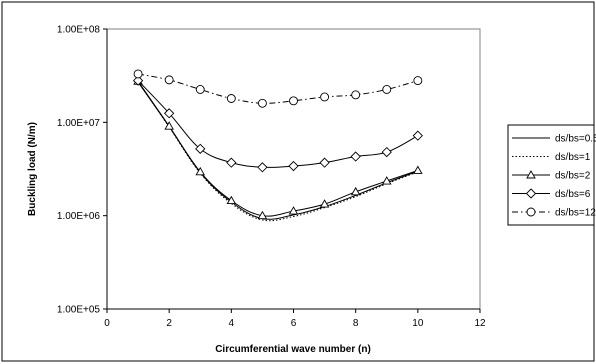 This screenshot has width=596, height=364. What do you see at coordinates (79, 123) in the screenshot?
I see `y-tick-label: 1.00E+07` at bounding box center [79, 123].